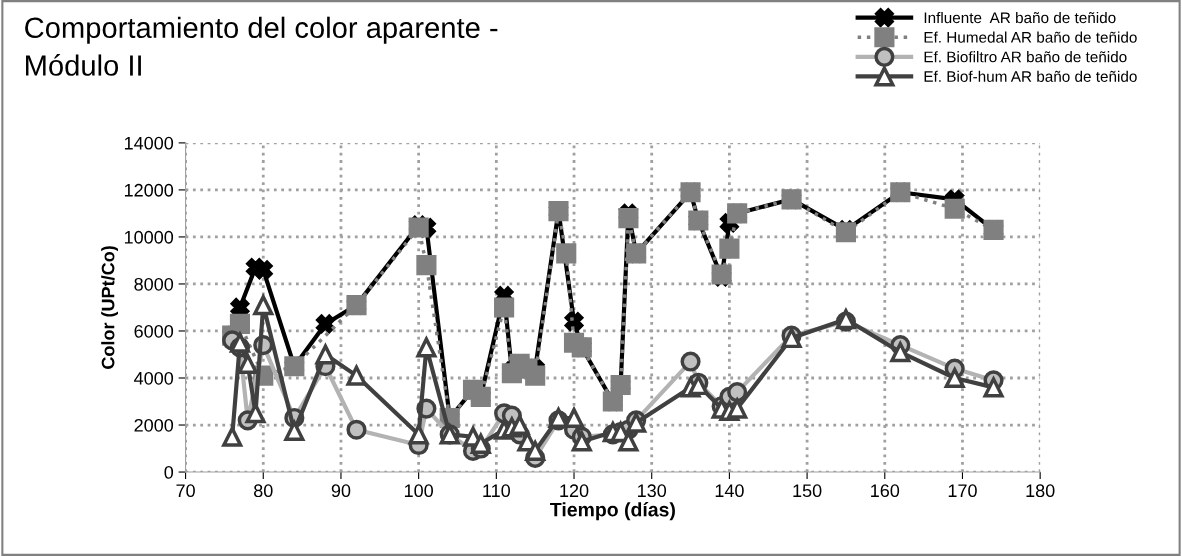 The image size is (1182, 556). I want to click on y-tick-label: 6000, so click(154, 331).